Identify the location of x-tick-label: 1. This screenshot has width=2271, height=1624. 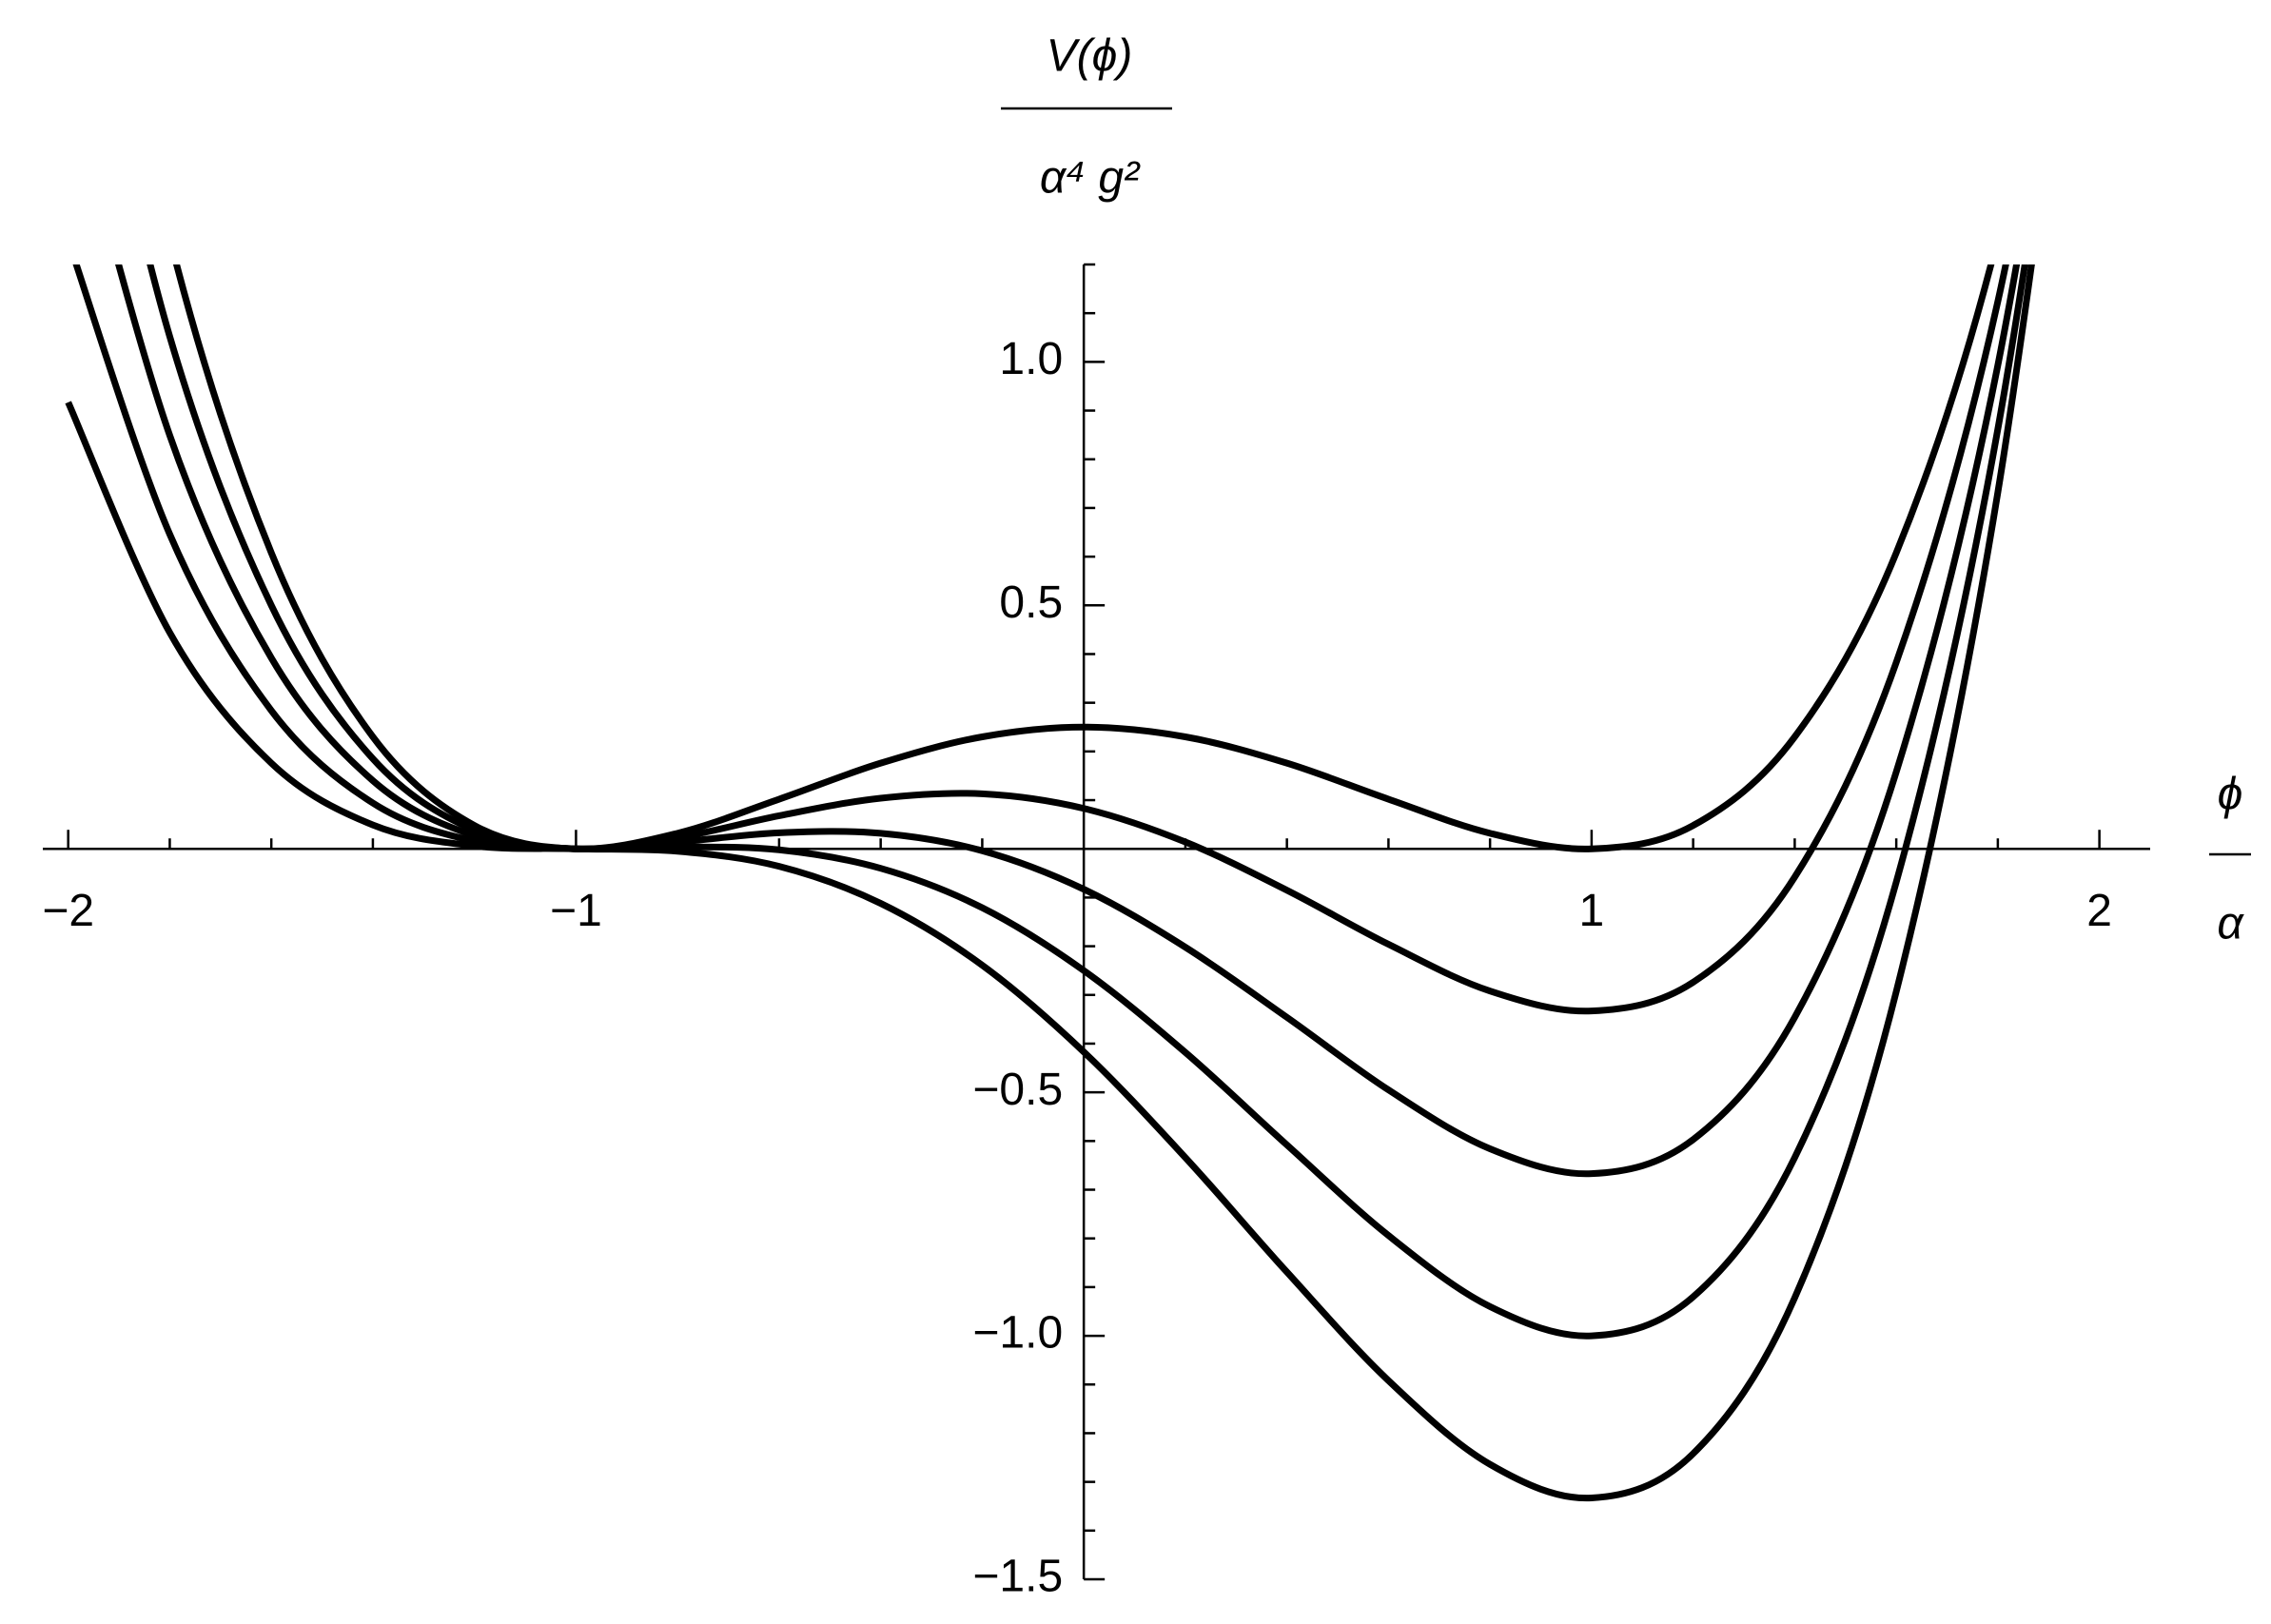
(1592, 911).